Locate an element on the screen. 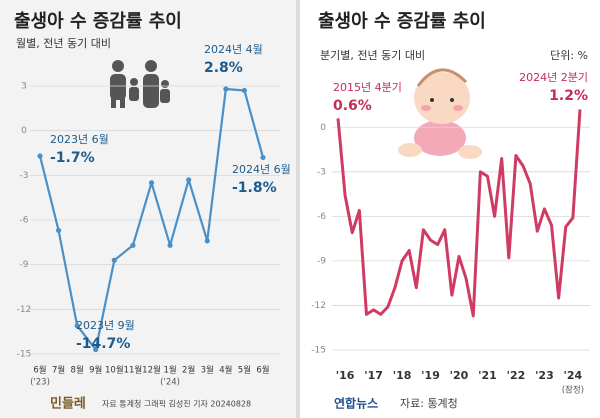 This screenshot has height=418, width=600. x-tick-label: '17 is located at coordinates (373, 375).